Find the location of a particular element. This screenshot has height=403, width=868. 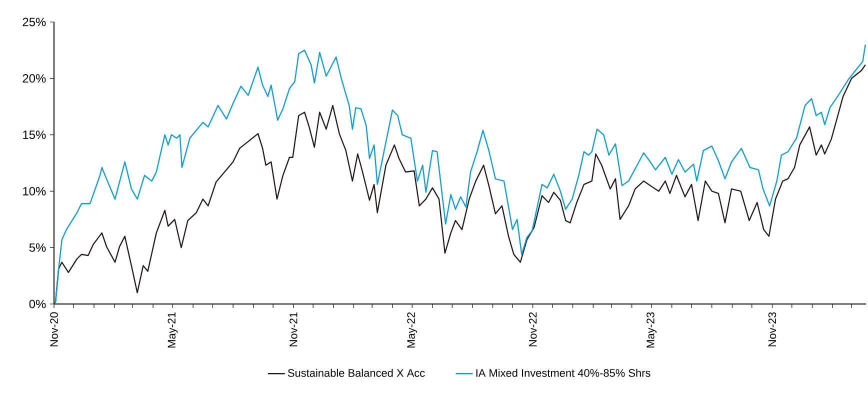

x-tick-label: May-23 is located at coordinates (651, 330).